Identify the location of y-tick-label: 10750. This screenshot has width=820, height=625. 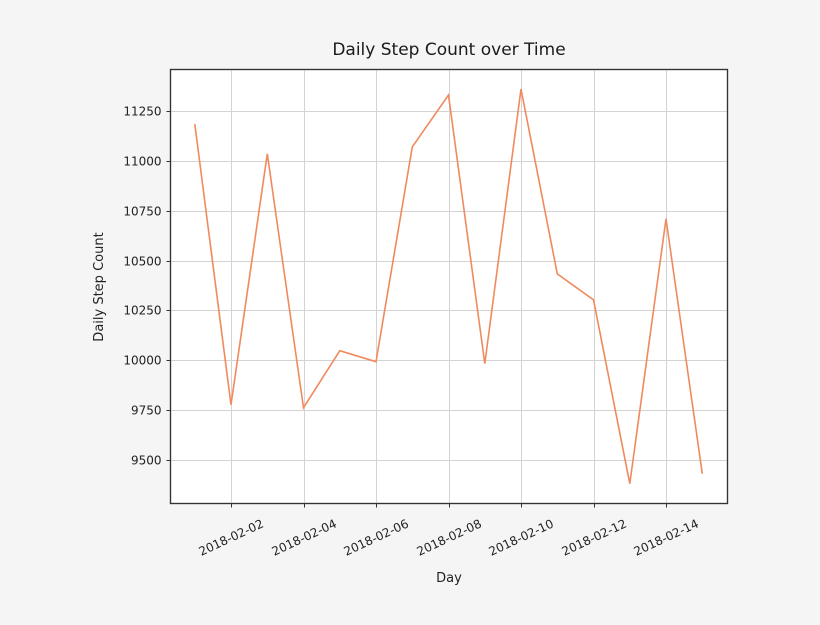
(142, 212).